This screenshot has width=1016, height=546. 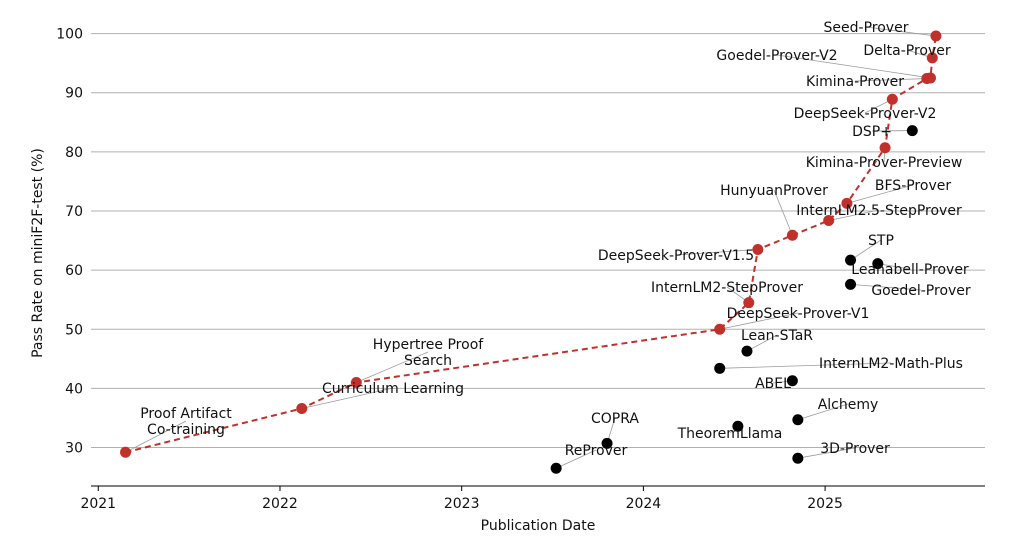 What do you see at coordinates (776, 56) in the screenshot?
I see `point-label-goedel-prover-v2: Goedel-Prover-V2` at bounding box center [776, 56].